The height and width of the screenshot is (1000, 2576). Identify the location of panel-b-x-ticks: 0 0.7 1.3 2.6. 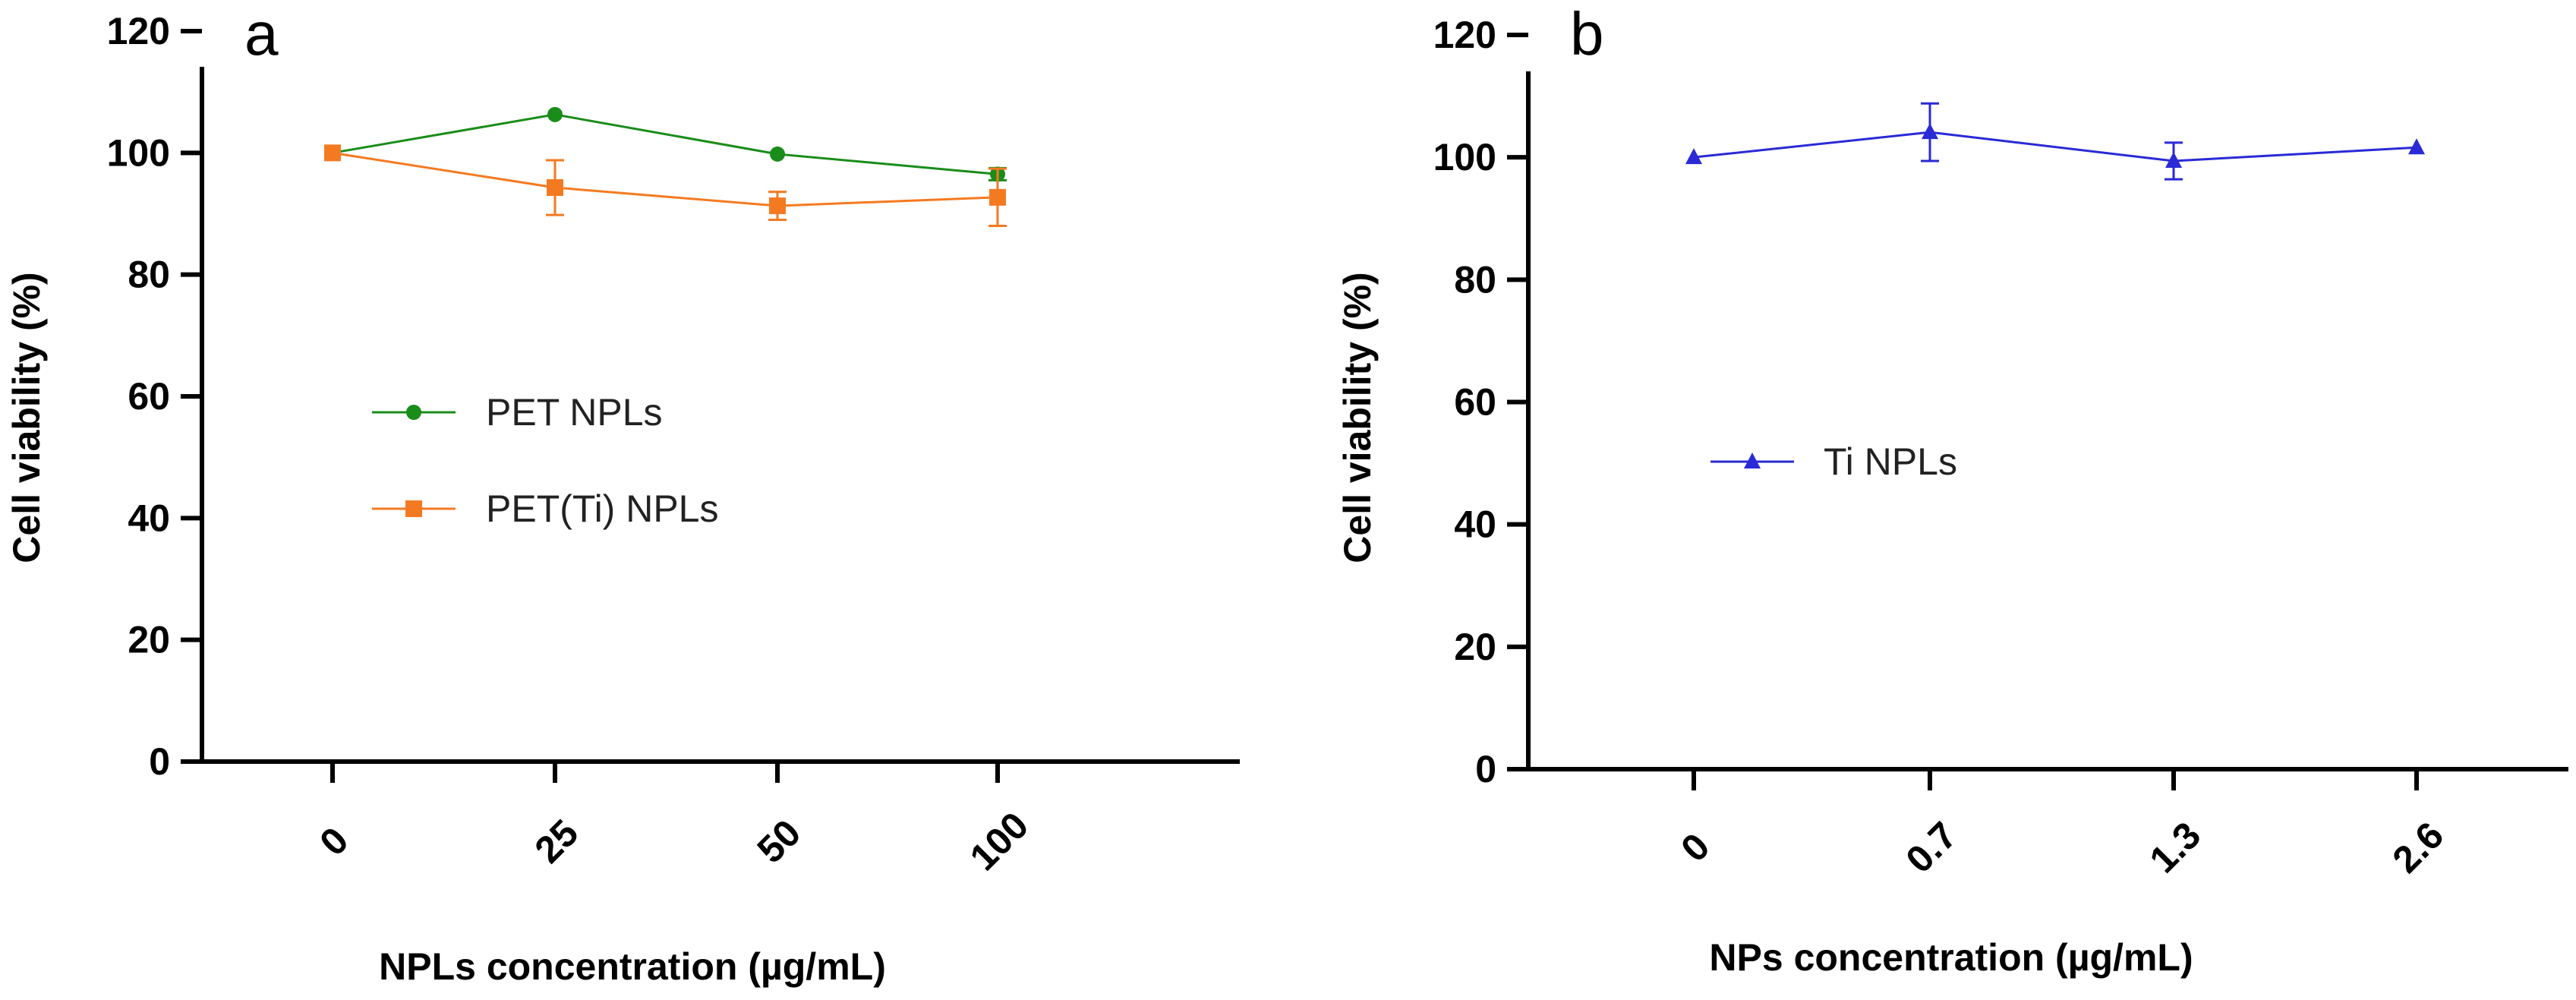
(2062, 825).